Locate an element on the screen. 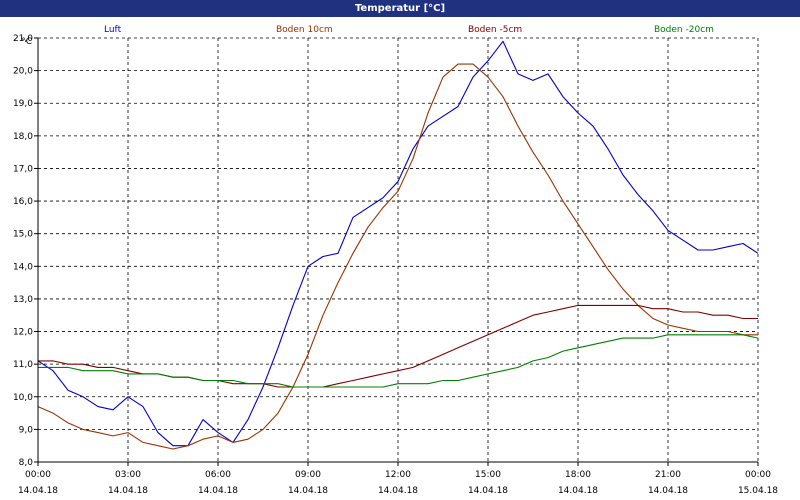 This screenshot has width=800, height=500. x-tick-time: 03:00 is located at coordinates (128, 475).